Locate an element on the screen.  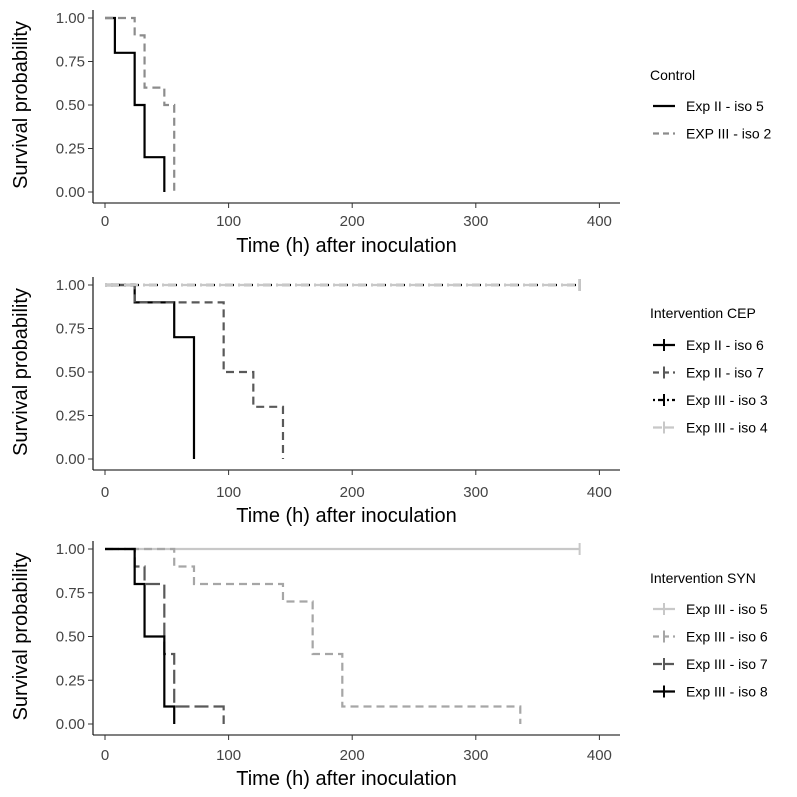
legend-label: Exp III - iso 4 is located at coordinates (727, 428).